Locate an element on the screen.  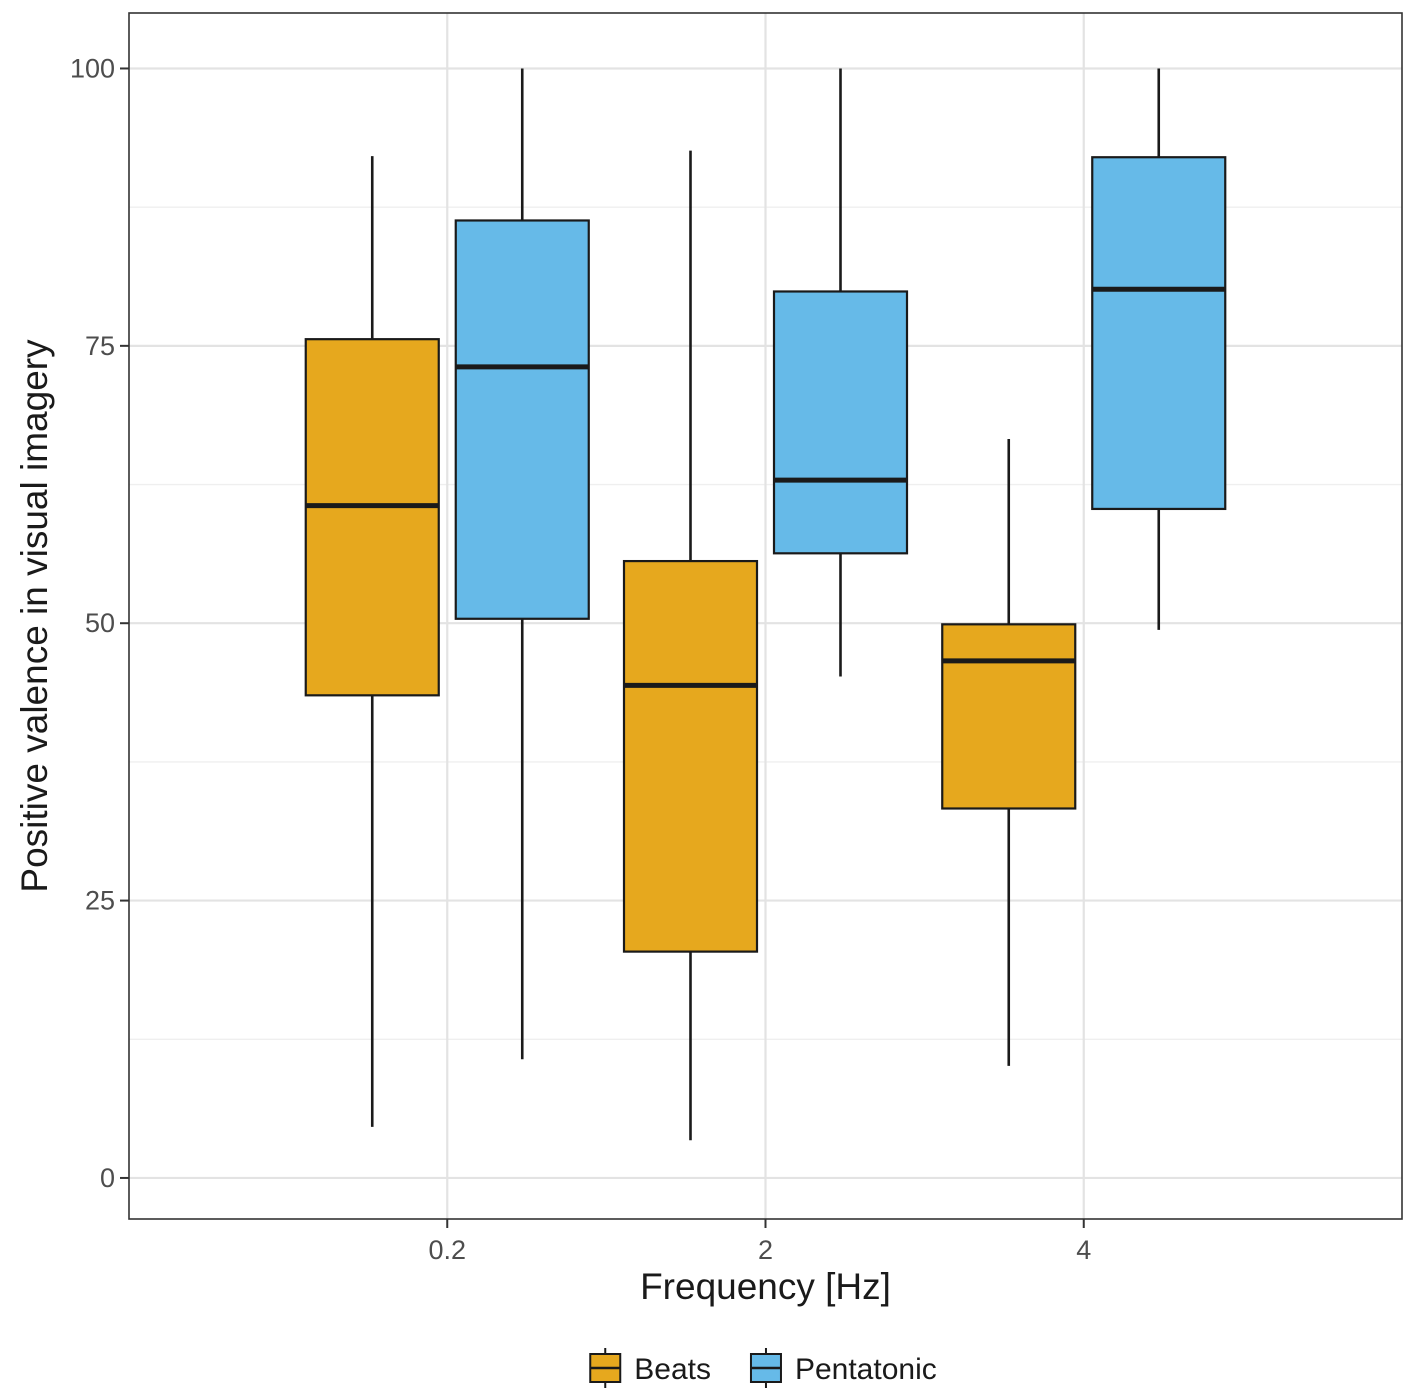
y-tick-label: 0 is located at coordinates (107, 1178).